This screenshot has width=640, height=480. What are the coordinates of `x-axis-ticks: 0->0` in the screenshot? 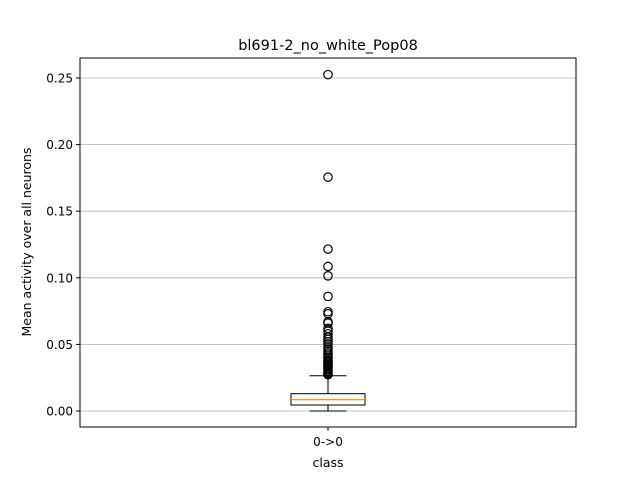 It's located at (328, 438).